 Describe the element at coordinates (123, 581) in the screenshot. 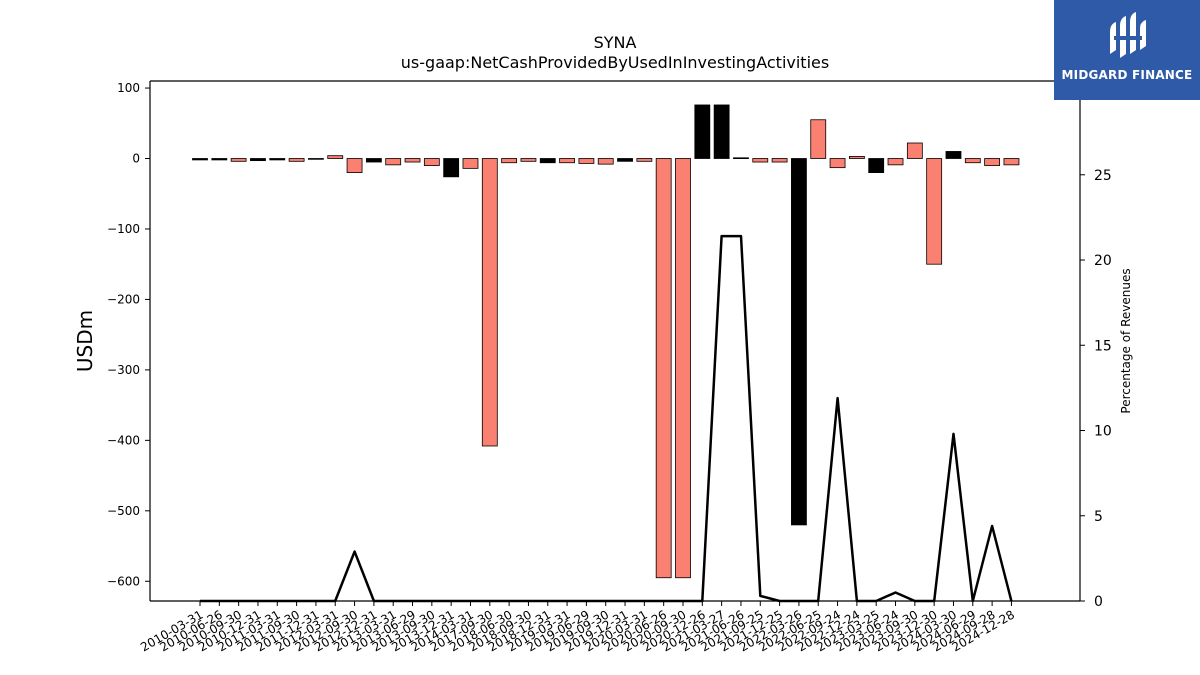

I see `y-tick-label: −600` at that location.